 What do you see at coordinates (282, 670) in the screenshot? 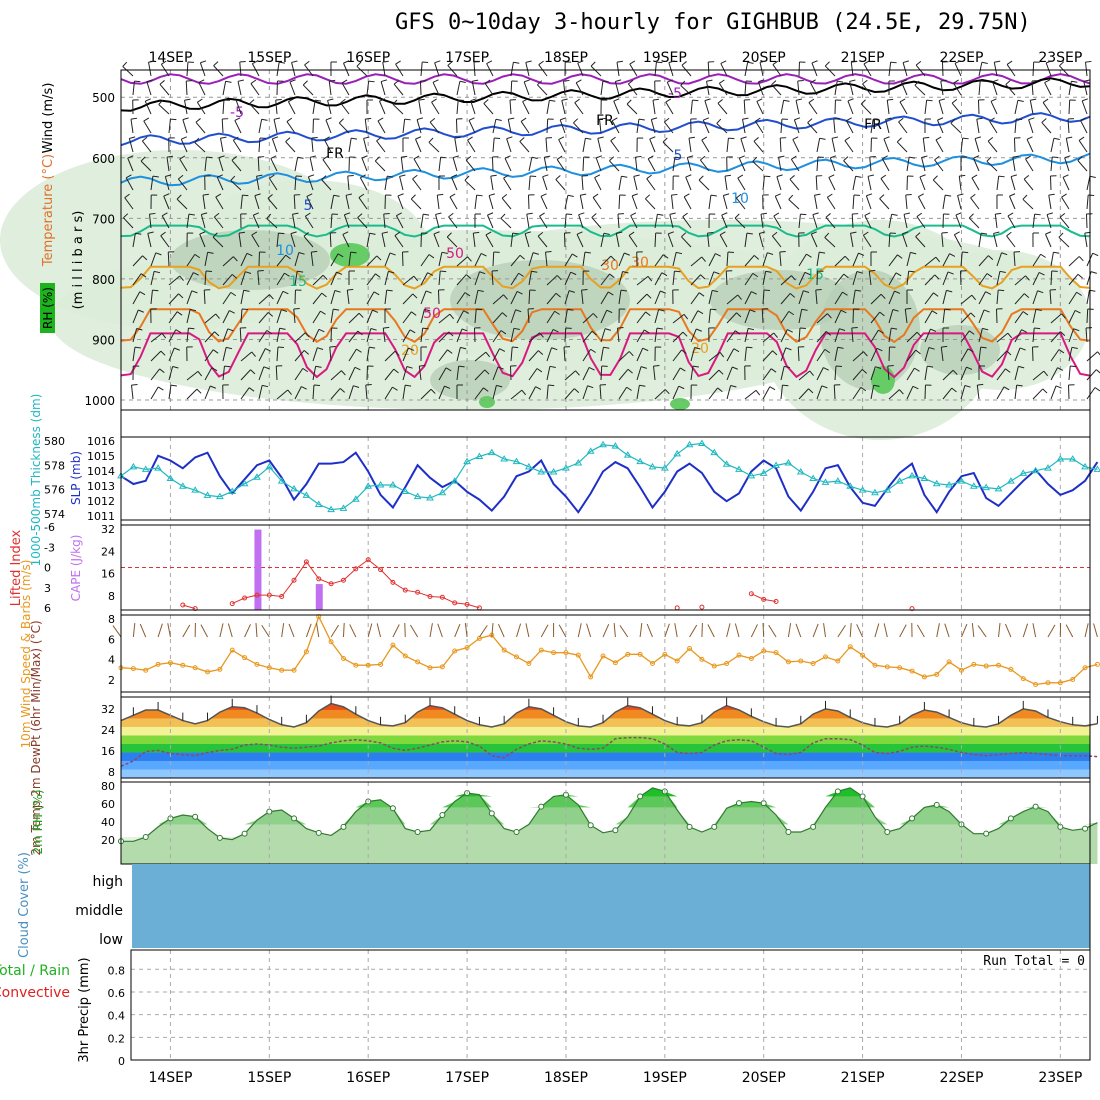
I see `wind-speed-marker` at bounding box center [282, 670].